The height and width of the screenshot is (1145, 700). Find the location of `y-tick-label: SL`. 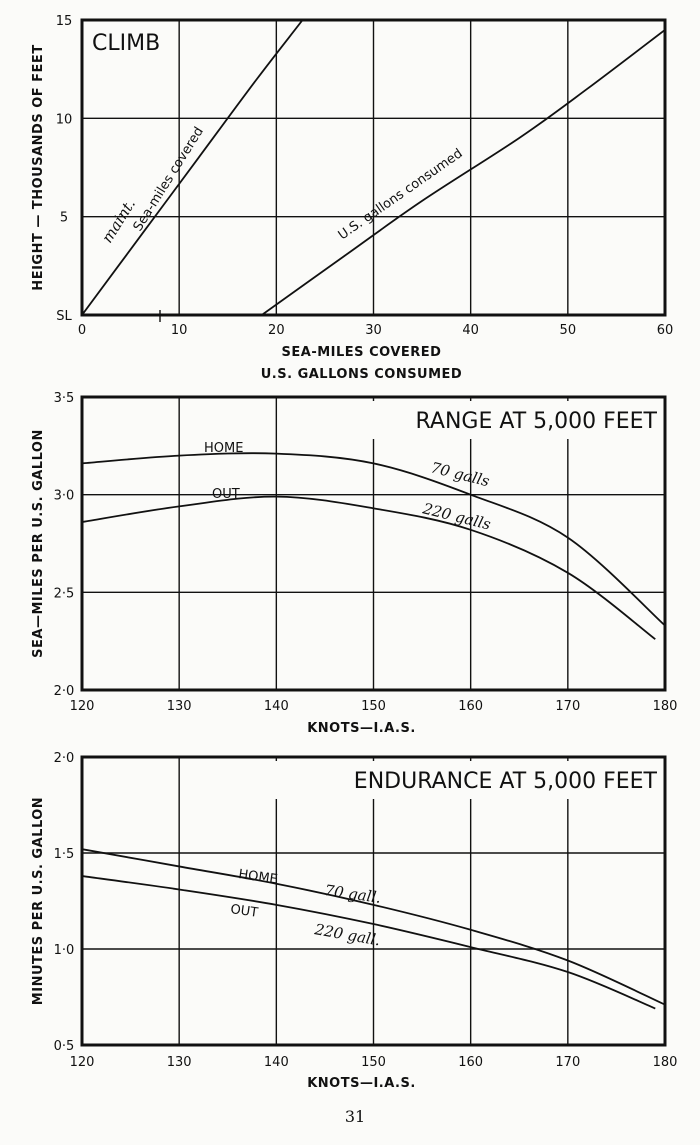

y-tick-label: SL is located at coordinates (64, 316).